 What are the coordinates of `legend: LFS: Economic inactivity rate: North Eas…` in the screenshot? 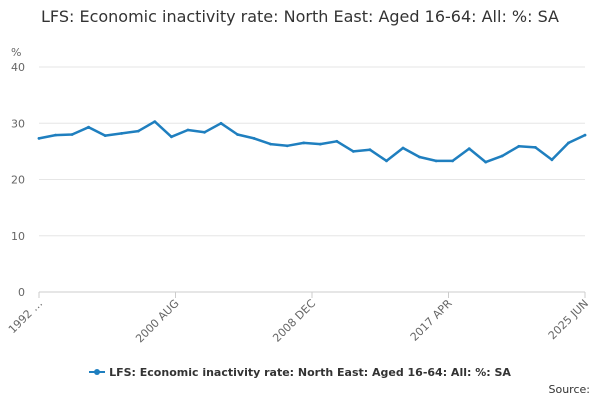 It's located at (300, 373).